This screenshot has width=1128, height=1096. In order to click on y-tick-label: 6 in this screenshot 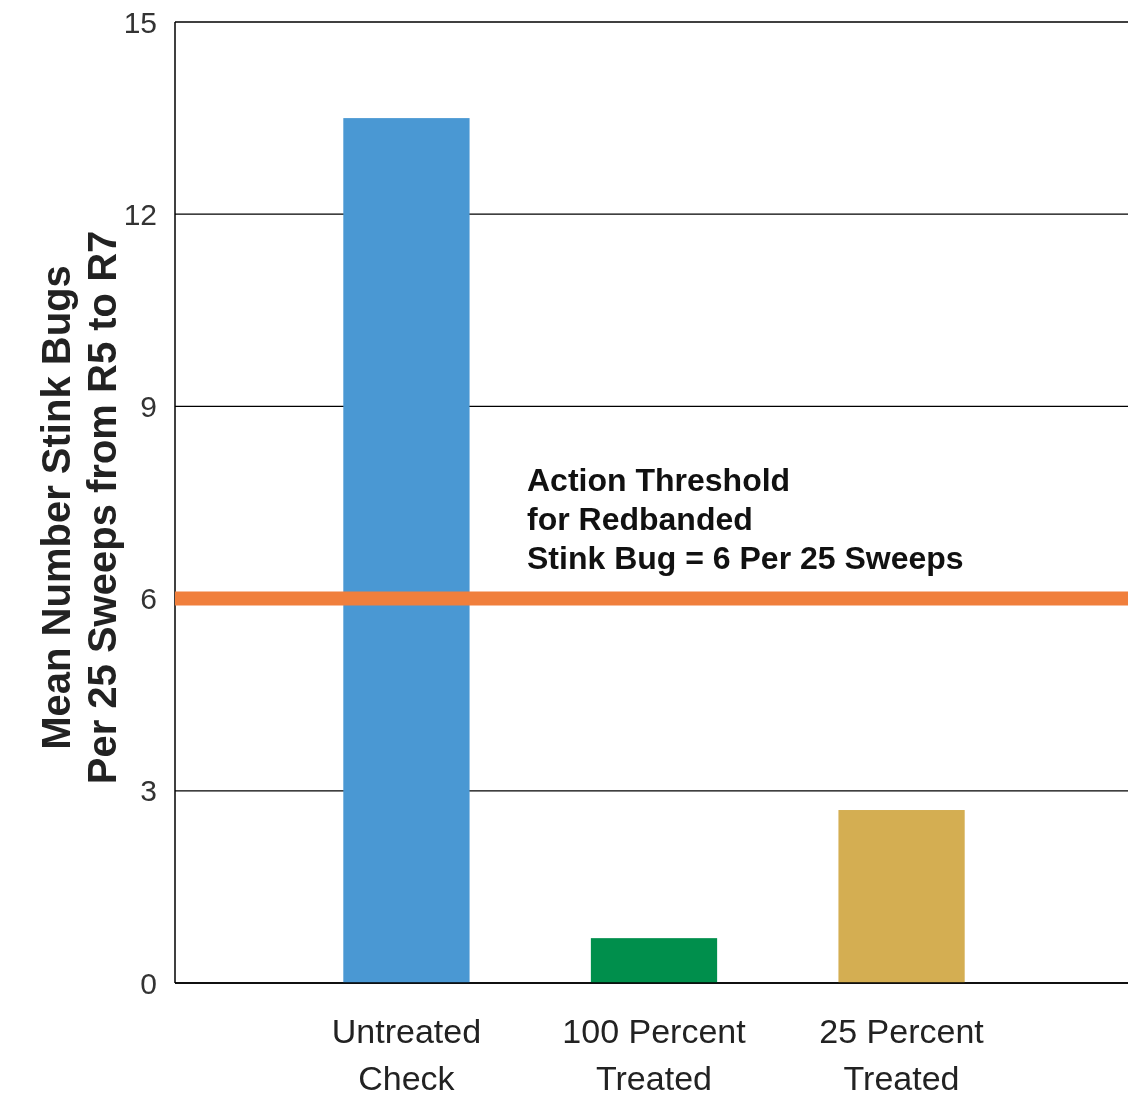, I will do `click(148, 599)`.